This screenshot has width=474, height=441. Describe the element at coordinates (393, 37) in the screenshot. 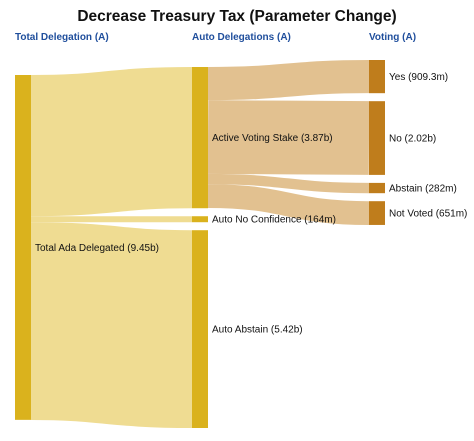

I see `column-header-voting: Voting (A)` at that location.